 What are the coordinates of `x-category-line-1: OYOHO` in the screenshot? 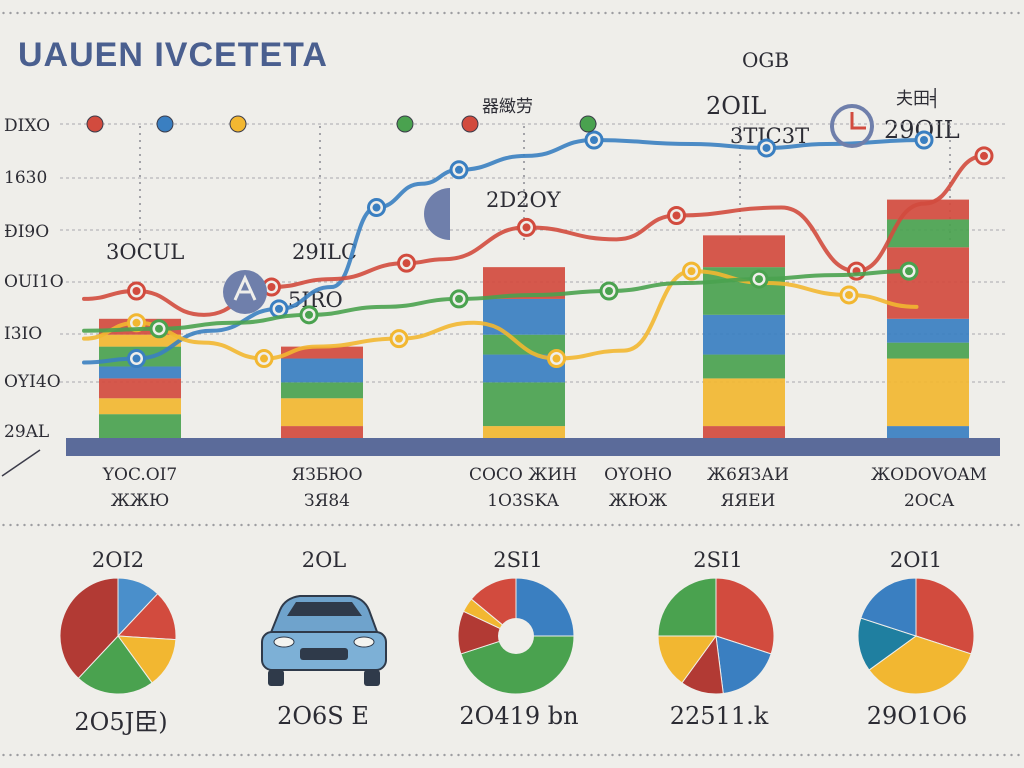 It's located at (638, 475).